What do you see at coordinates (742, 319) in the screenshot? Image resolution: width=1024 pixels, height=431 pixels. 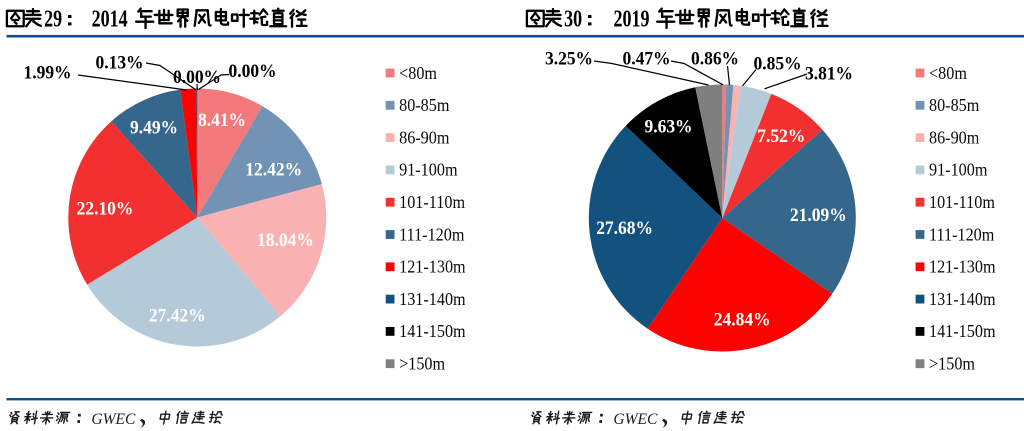 I see `svg-text: 24.84%` at bounding box center [742, 319].